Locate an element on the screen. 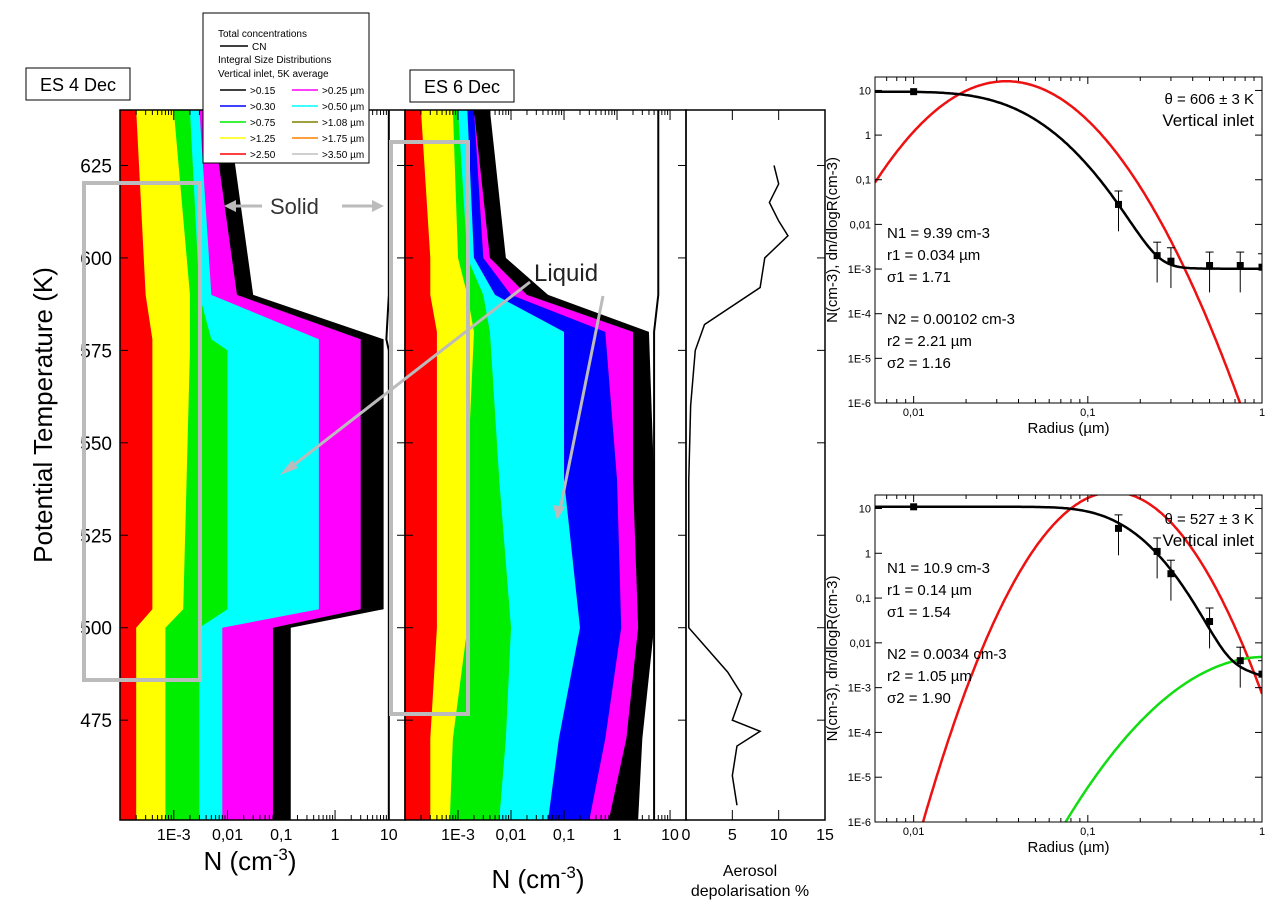 Image resolution: width=1276 pixels, height=912 pixels. total-fit-curve is located at coordinates (1068, 180).